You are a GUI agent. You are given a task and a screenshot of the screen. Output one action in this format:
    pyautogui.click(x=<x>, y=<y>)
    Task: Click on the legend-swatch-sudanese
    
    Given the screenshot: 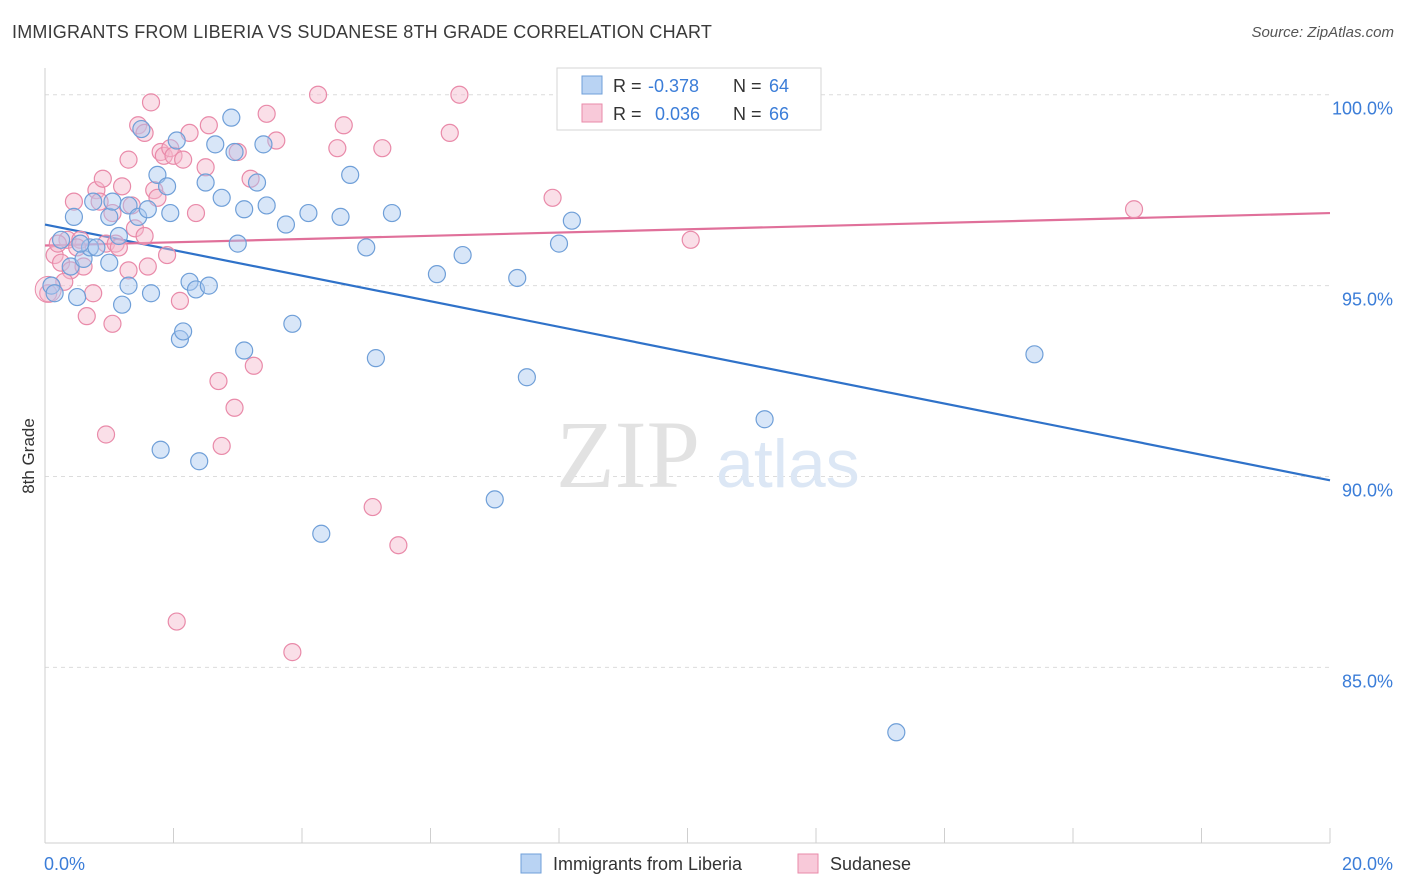 What is the action you would take?
    pyautogui.click(x=808, y=863)
    